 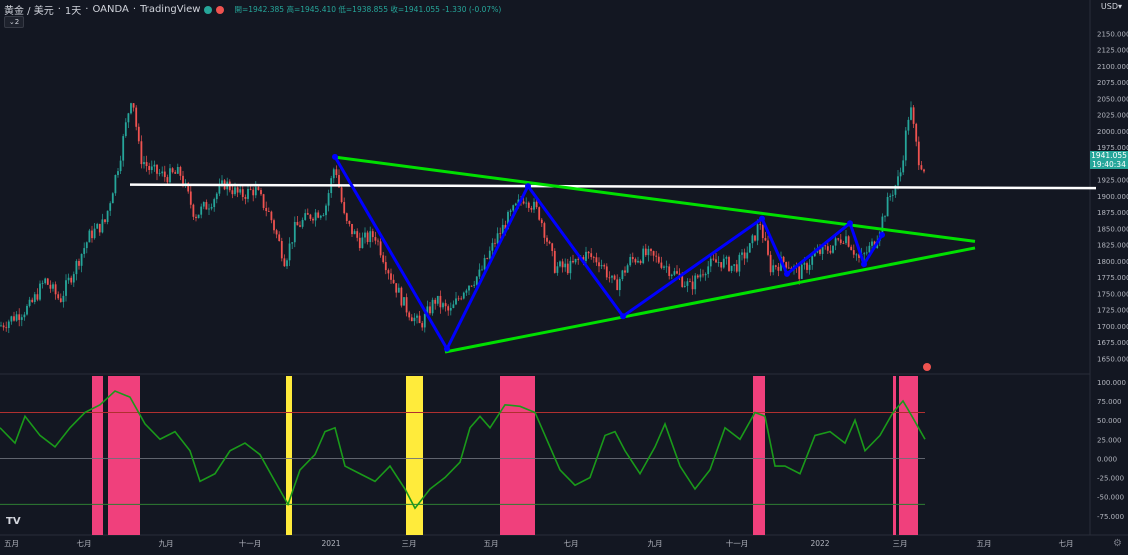 I want to click on price-tick-label: 1875.000, so click(x=1112, y=213).